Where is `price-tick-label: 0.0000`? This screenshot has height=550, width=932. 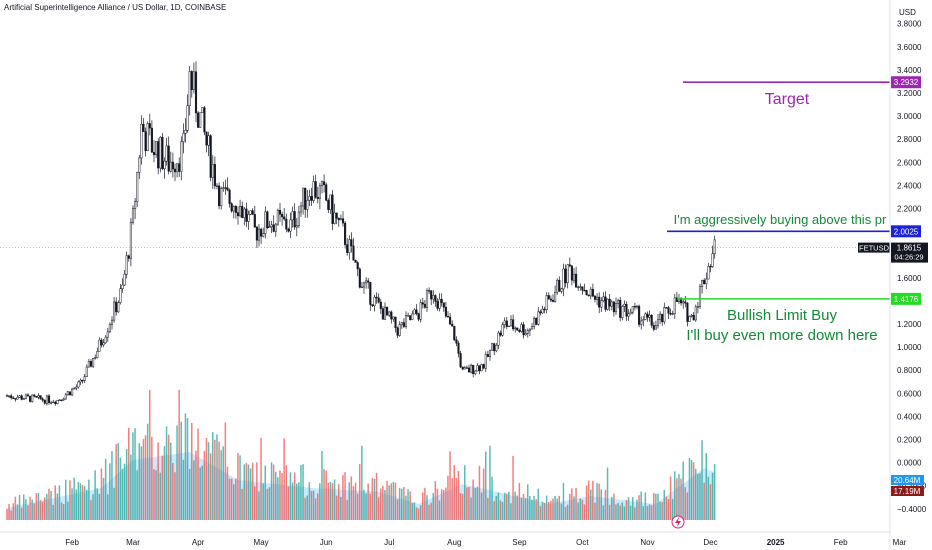
price-tick-label: 0.0000 is located at coordinates (909, 463).